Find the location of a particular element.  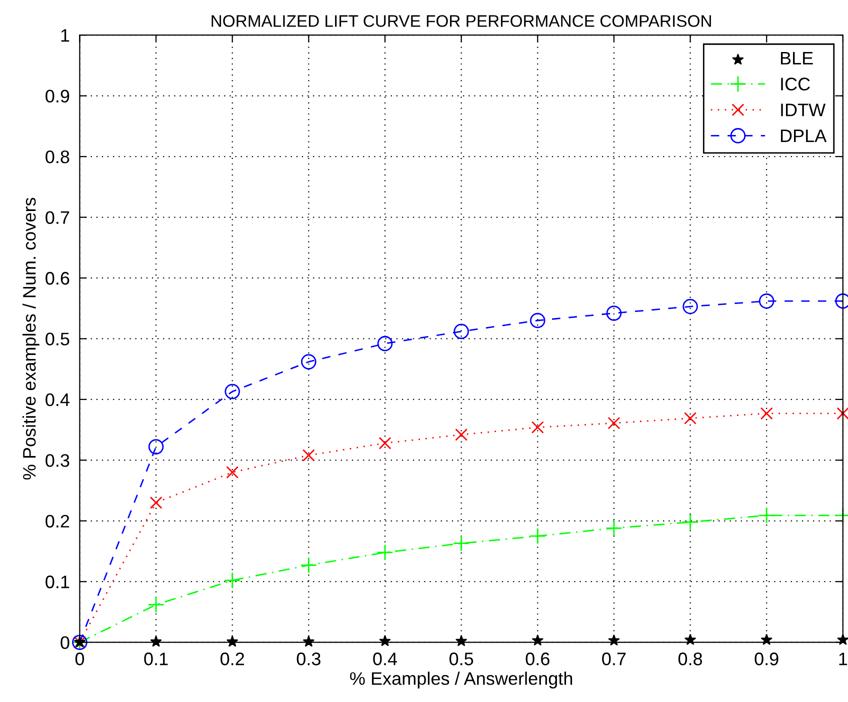

x-tick-label: 0 is located at coordinates (79, 659).